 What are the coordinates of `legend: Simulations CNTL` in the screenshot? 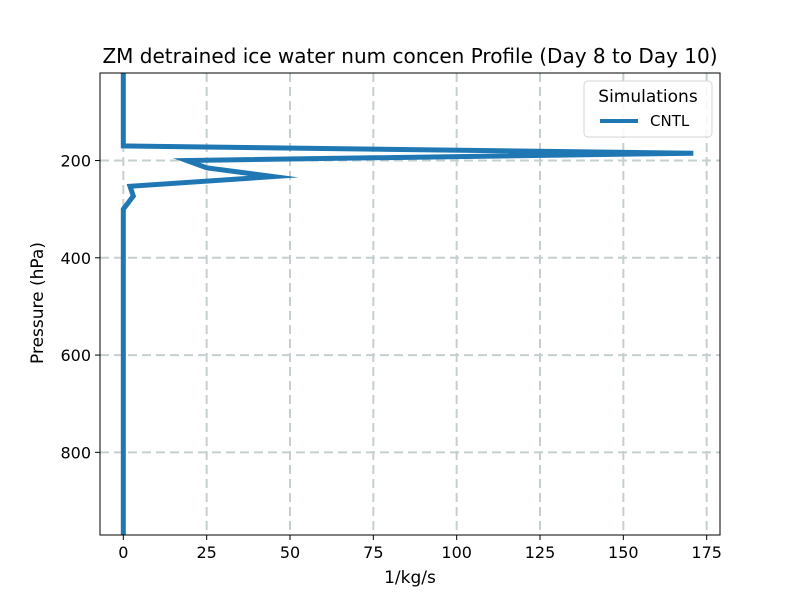 It's located at (648, 109).